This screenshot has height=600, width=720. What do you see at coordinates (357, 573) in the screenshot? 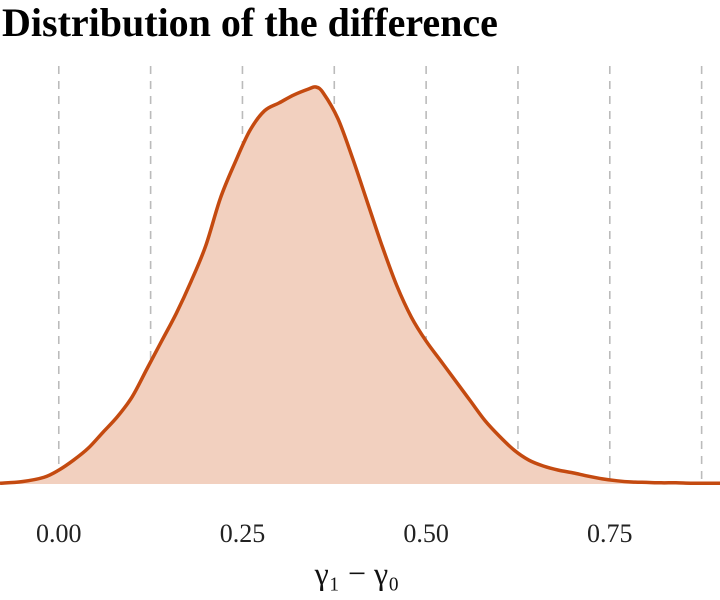
I see `x-axis-label: γ₁ − γ₀` at bounding box center [357, 573].